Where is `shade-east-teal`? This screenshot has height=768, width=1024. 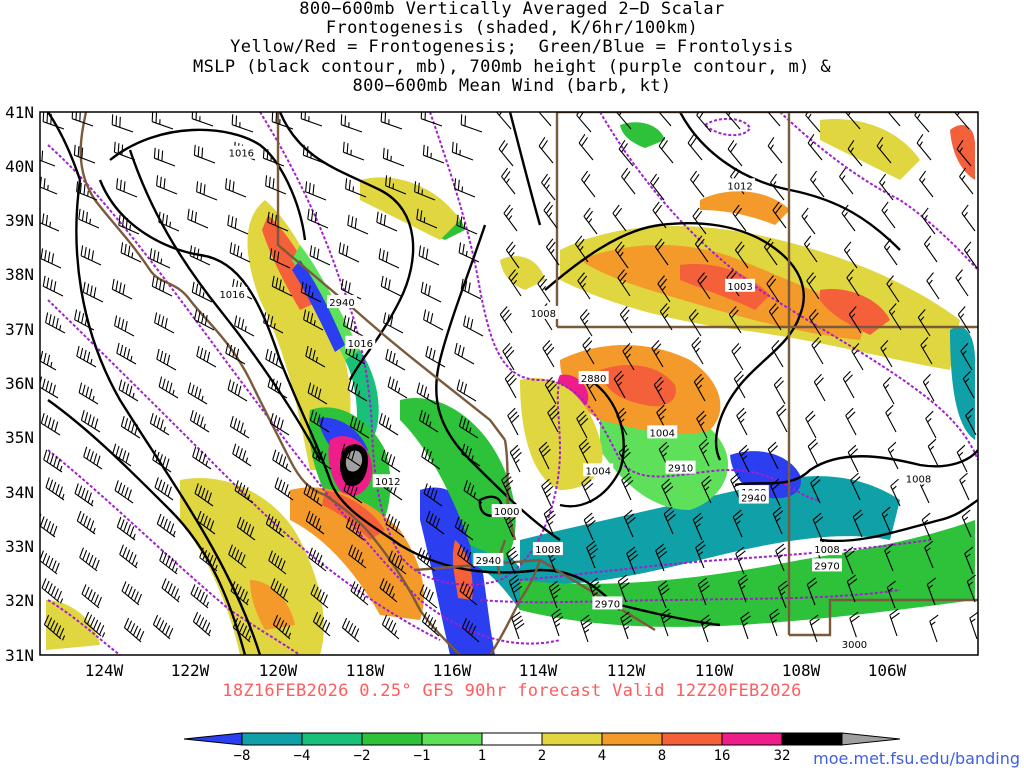 shade-east-teal is located at coordinates (962, 383).